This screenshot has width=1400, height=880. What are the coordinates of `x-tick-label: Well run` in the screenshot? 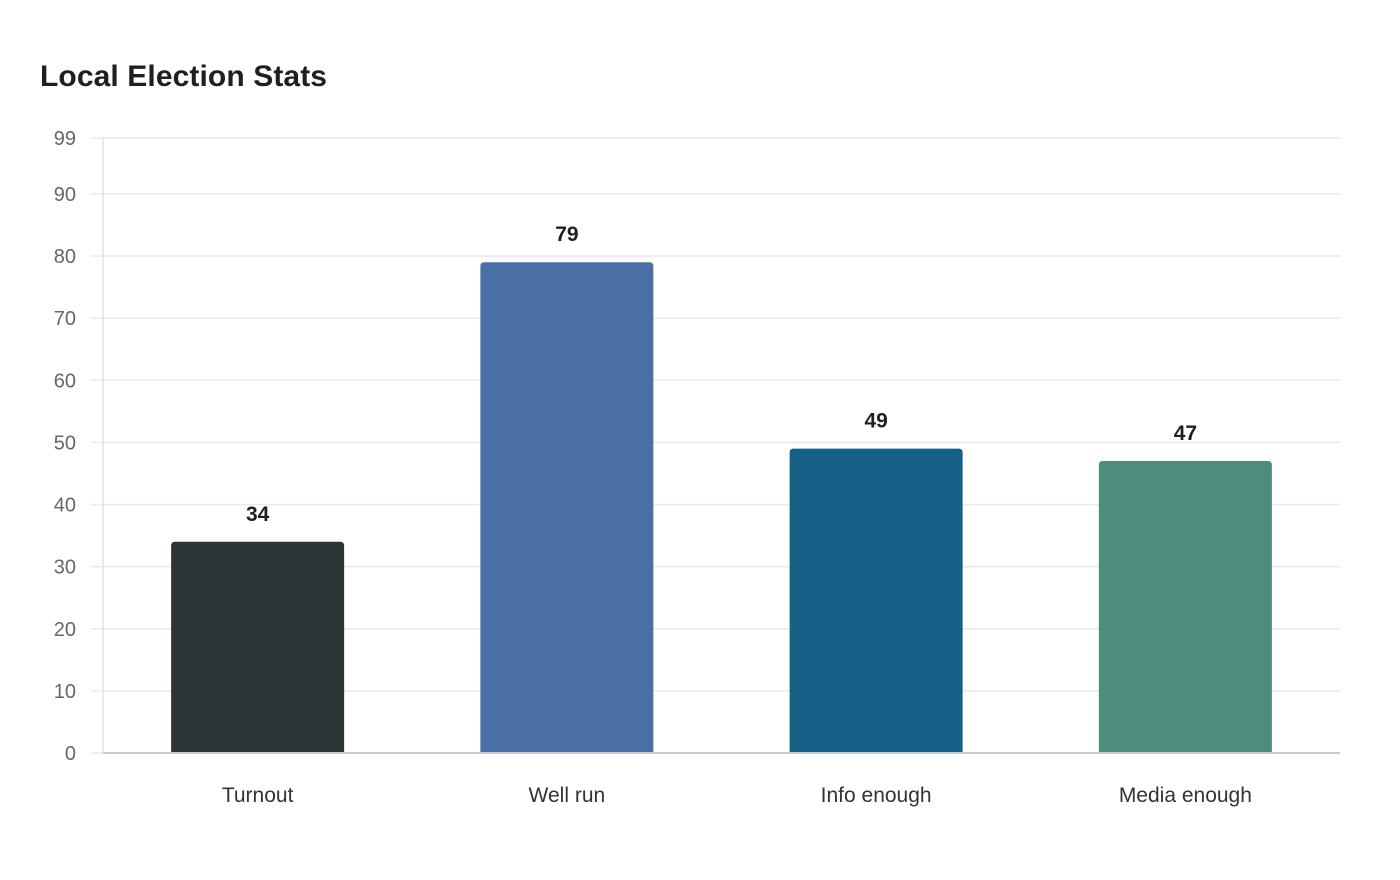 It's located at (567, 795).